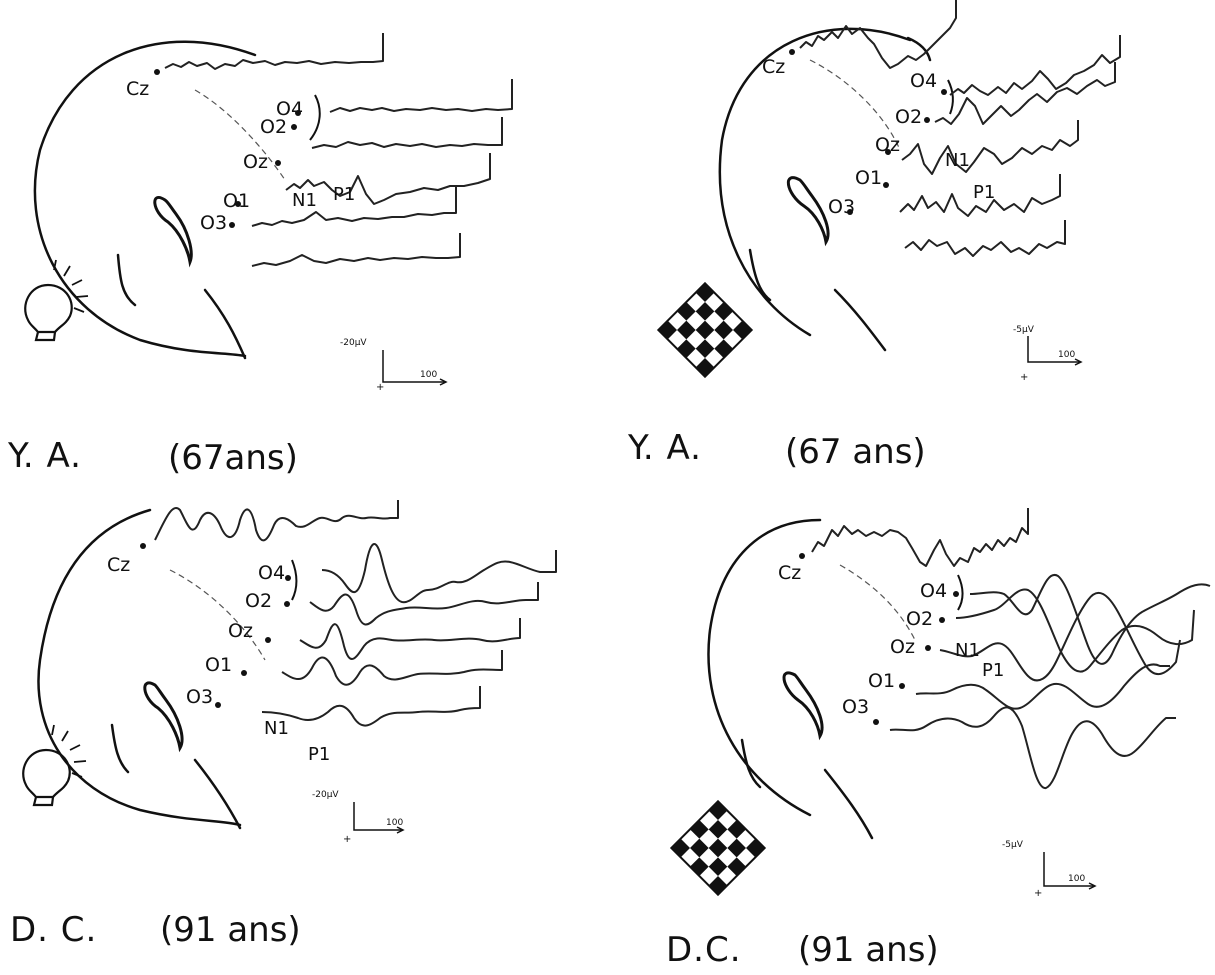  Describe the element at coordinates (233, 458) in the screenshot. I see `subject-age: (67ans)` at that location.